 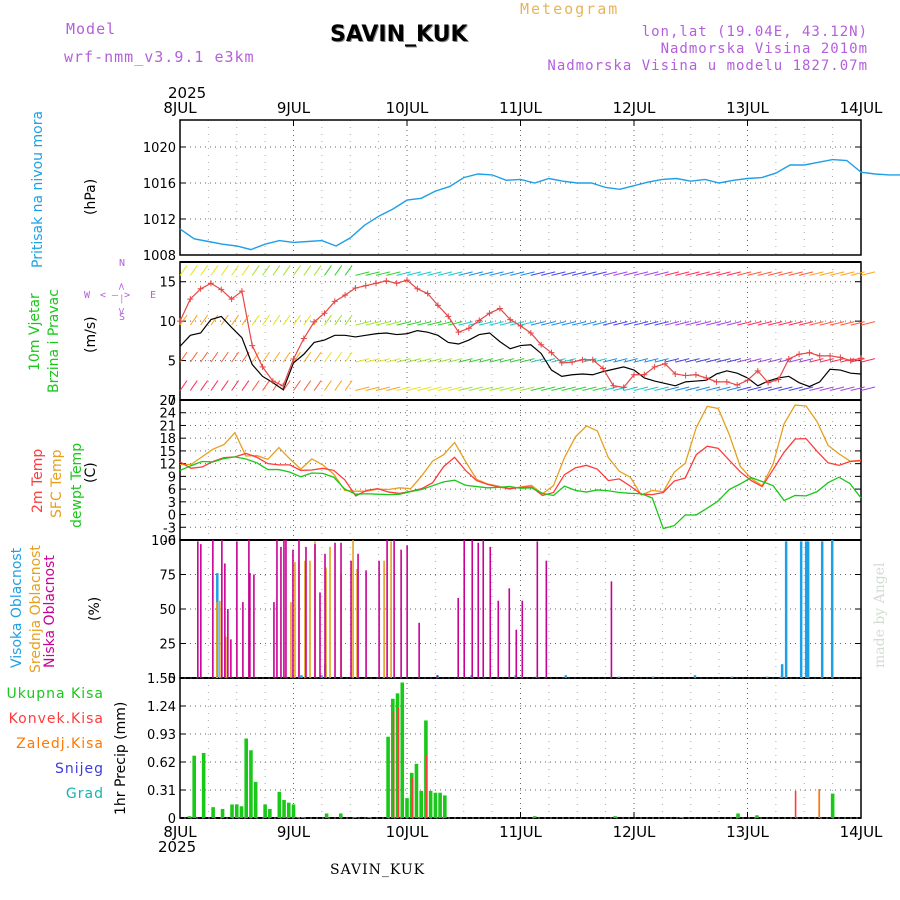 I want to click on ytick-label: 100, so click(x=163, y=541).